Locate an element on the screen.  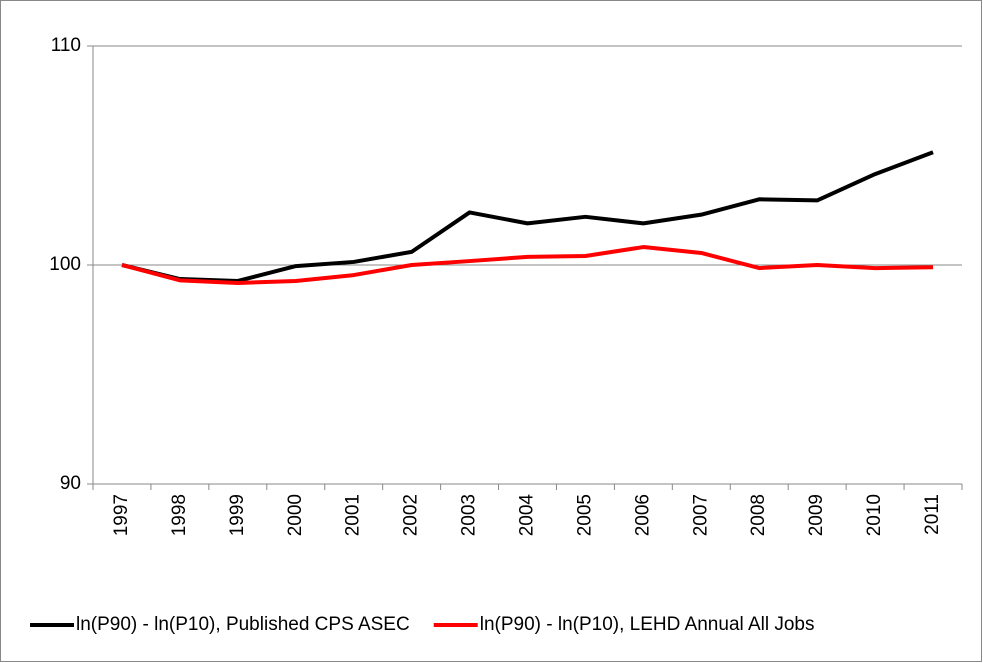
x-tick-label: 2003 is located at coordinates (469, 515).